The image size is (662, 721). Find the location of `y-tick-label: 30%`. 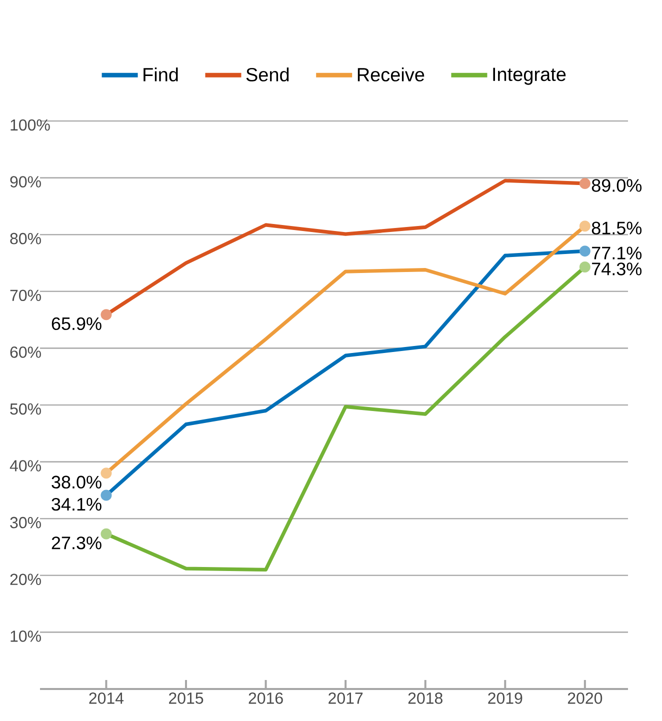

y-tick-label: 30% is located at coordinates (25, 522).